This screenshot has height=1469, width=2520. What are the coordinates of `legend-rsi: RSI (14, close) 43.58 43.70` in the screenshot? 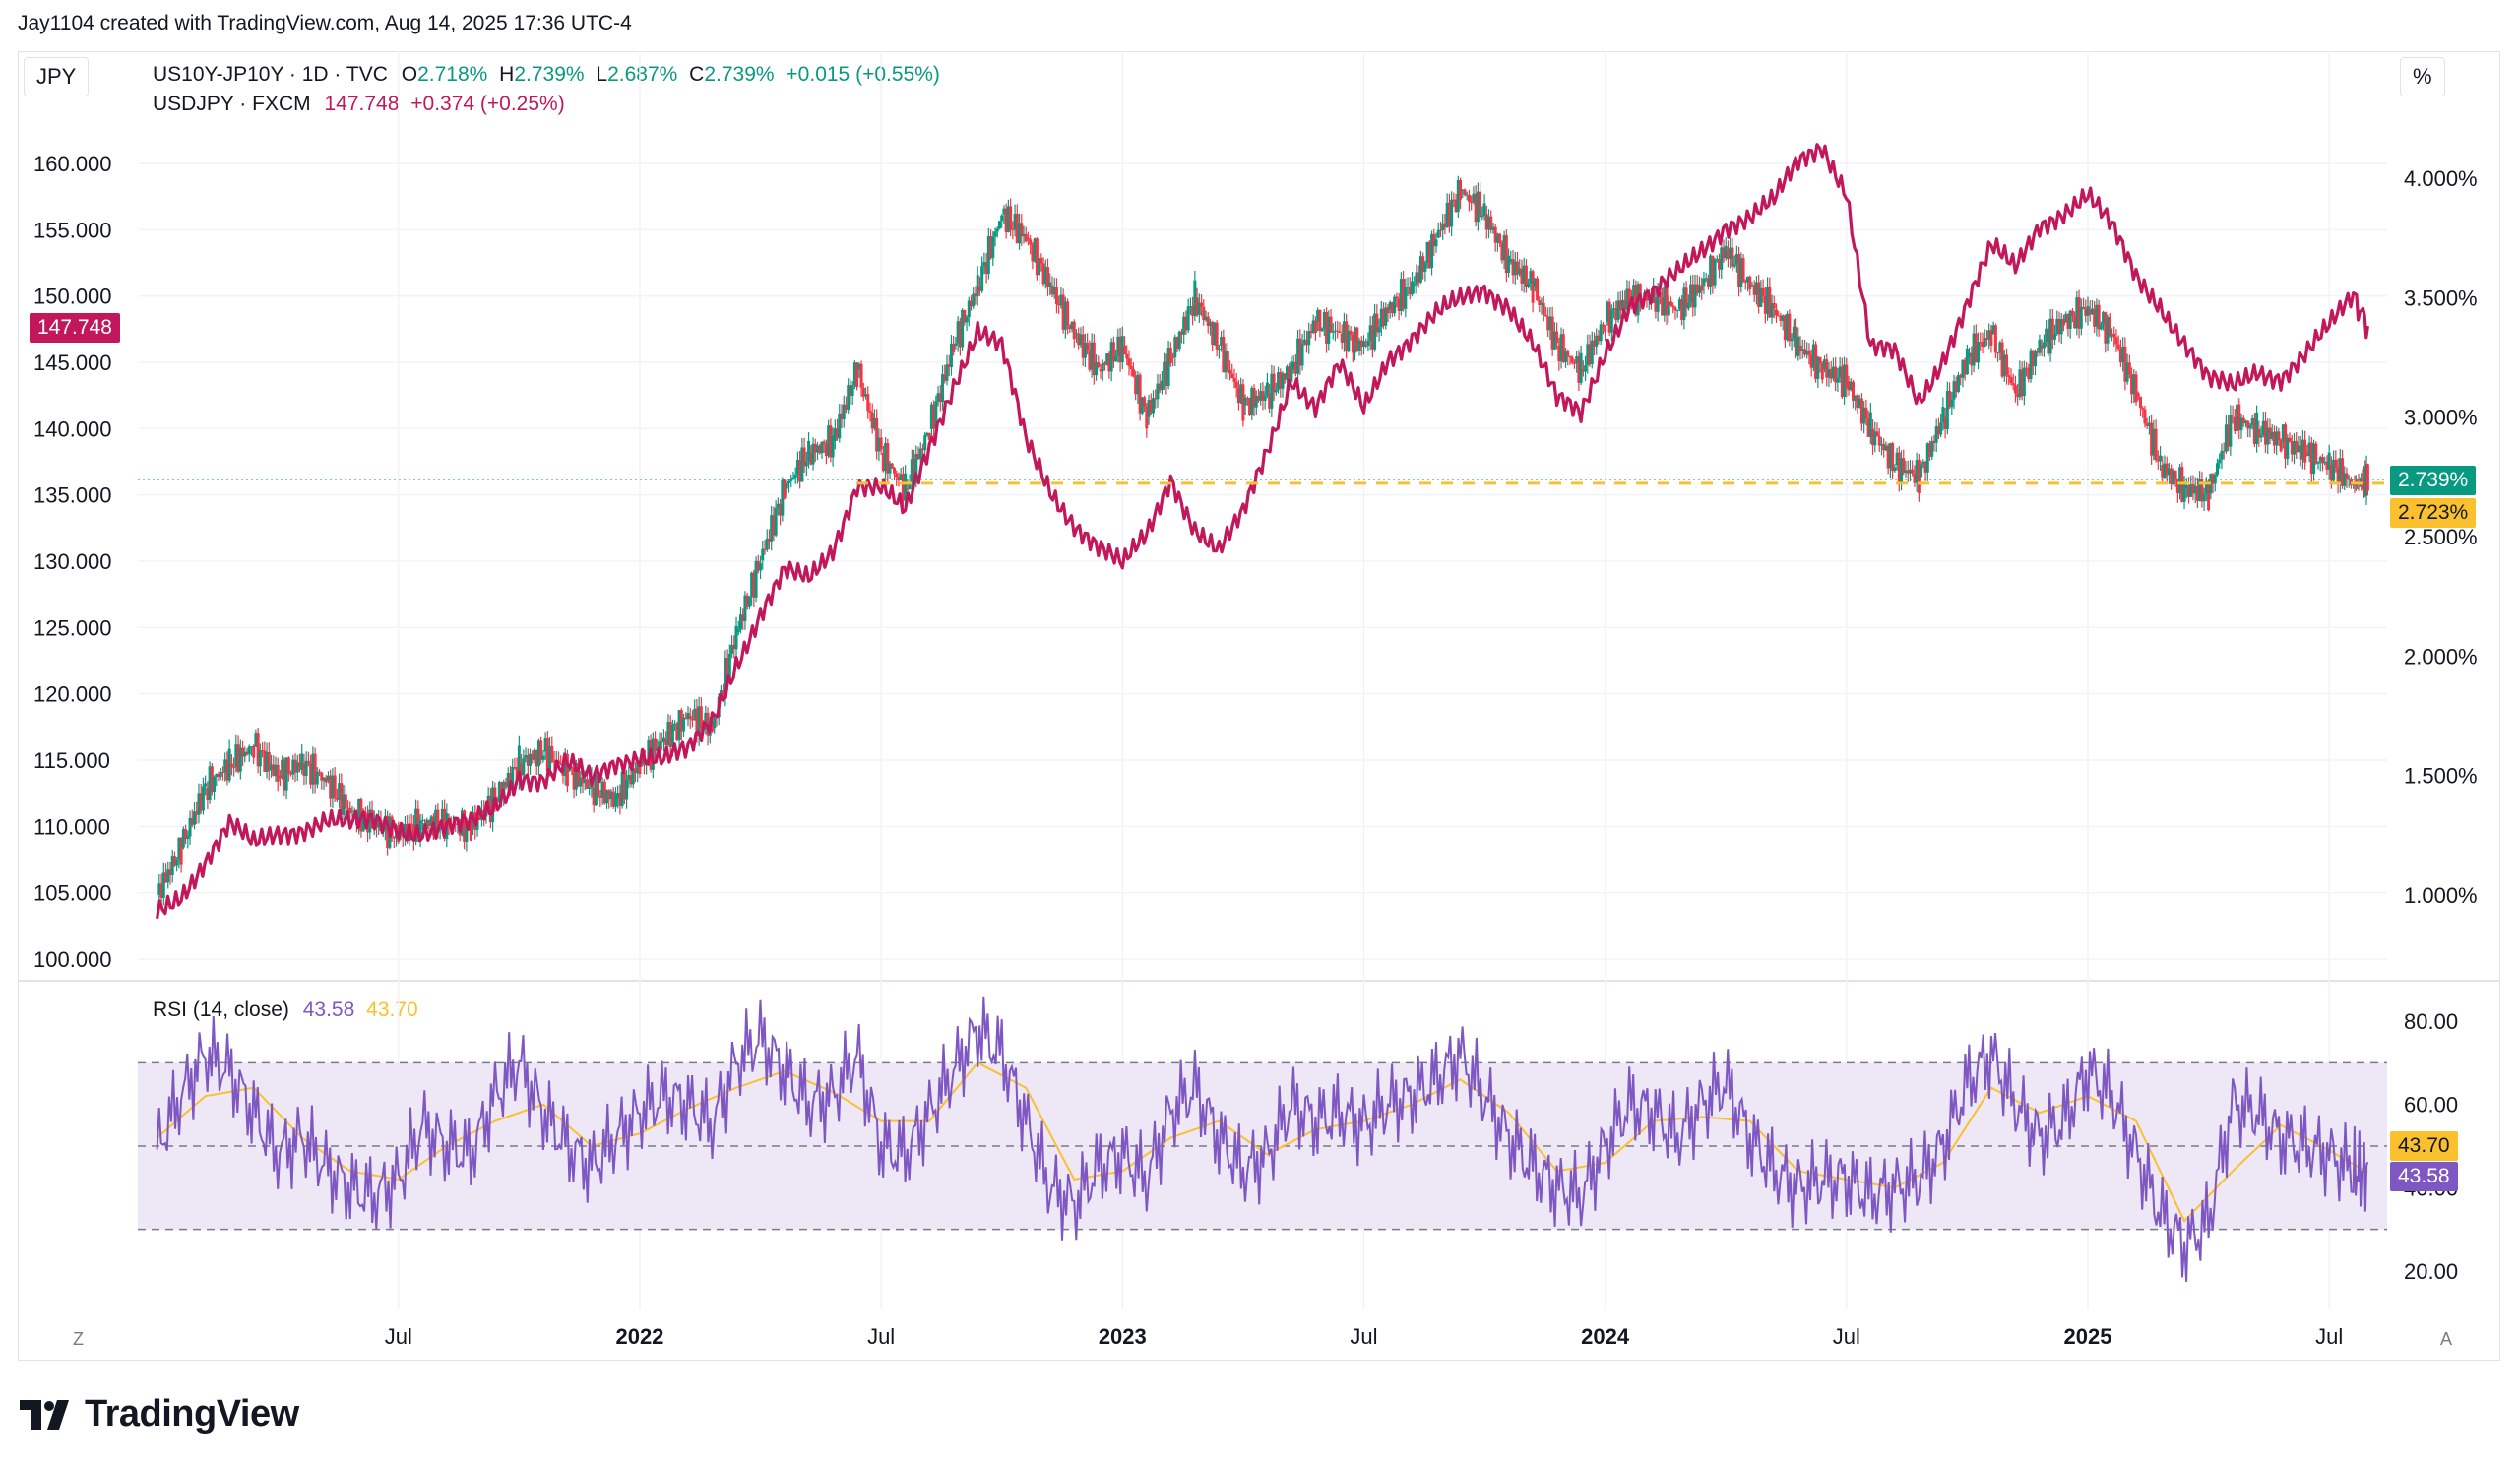 It's located at (285, 1010).